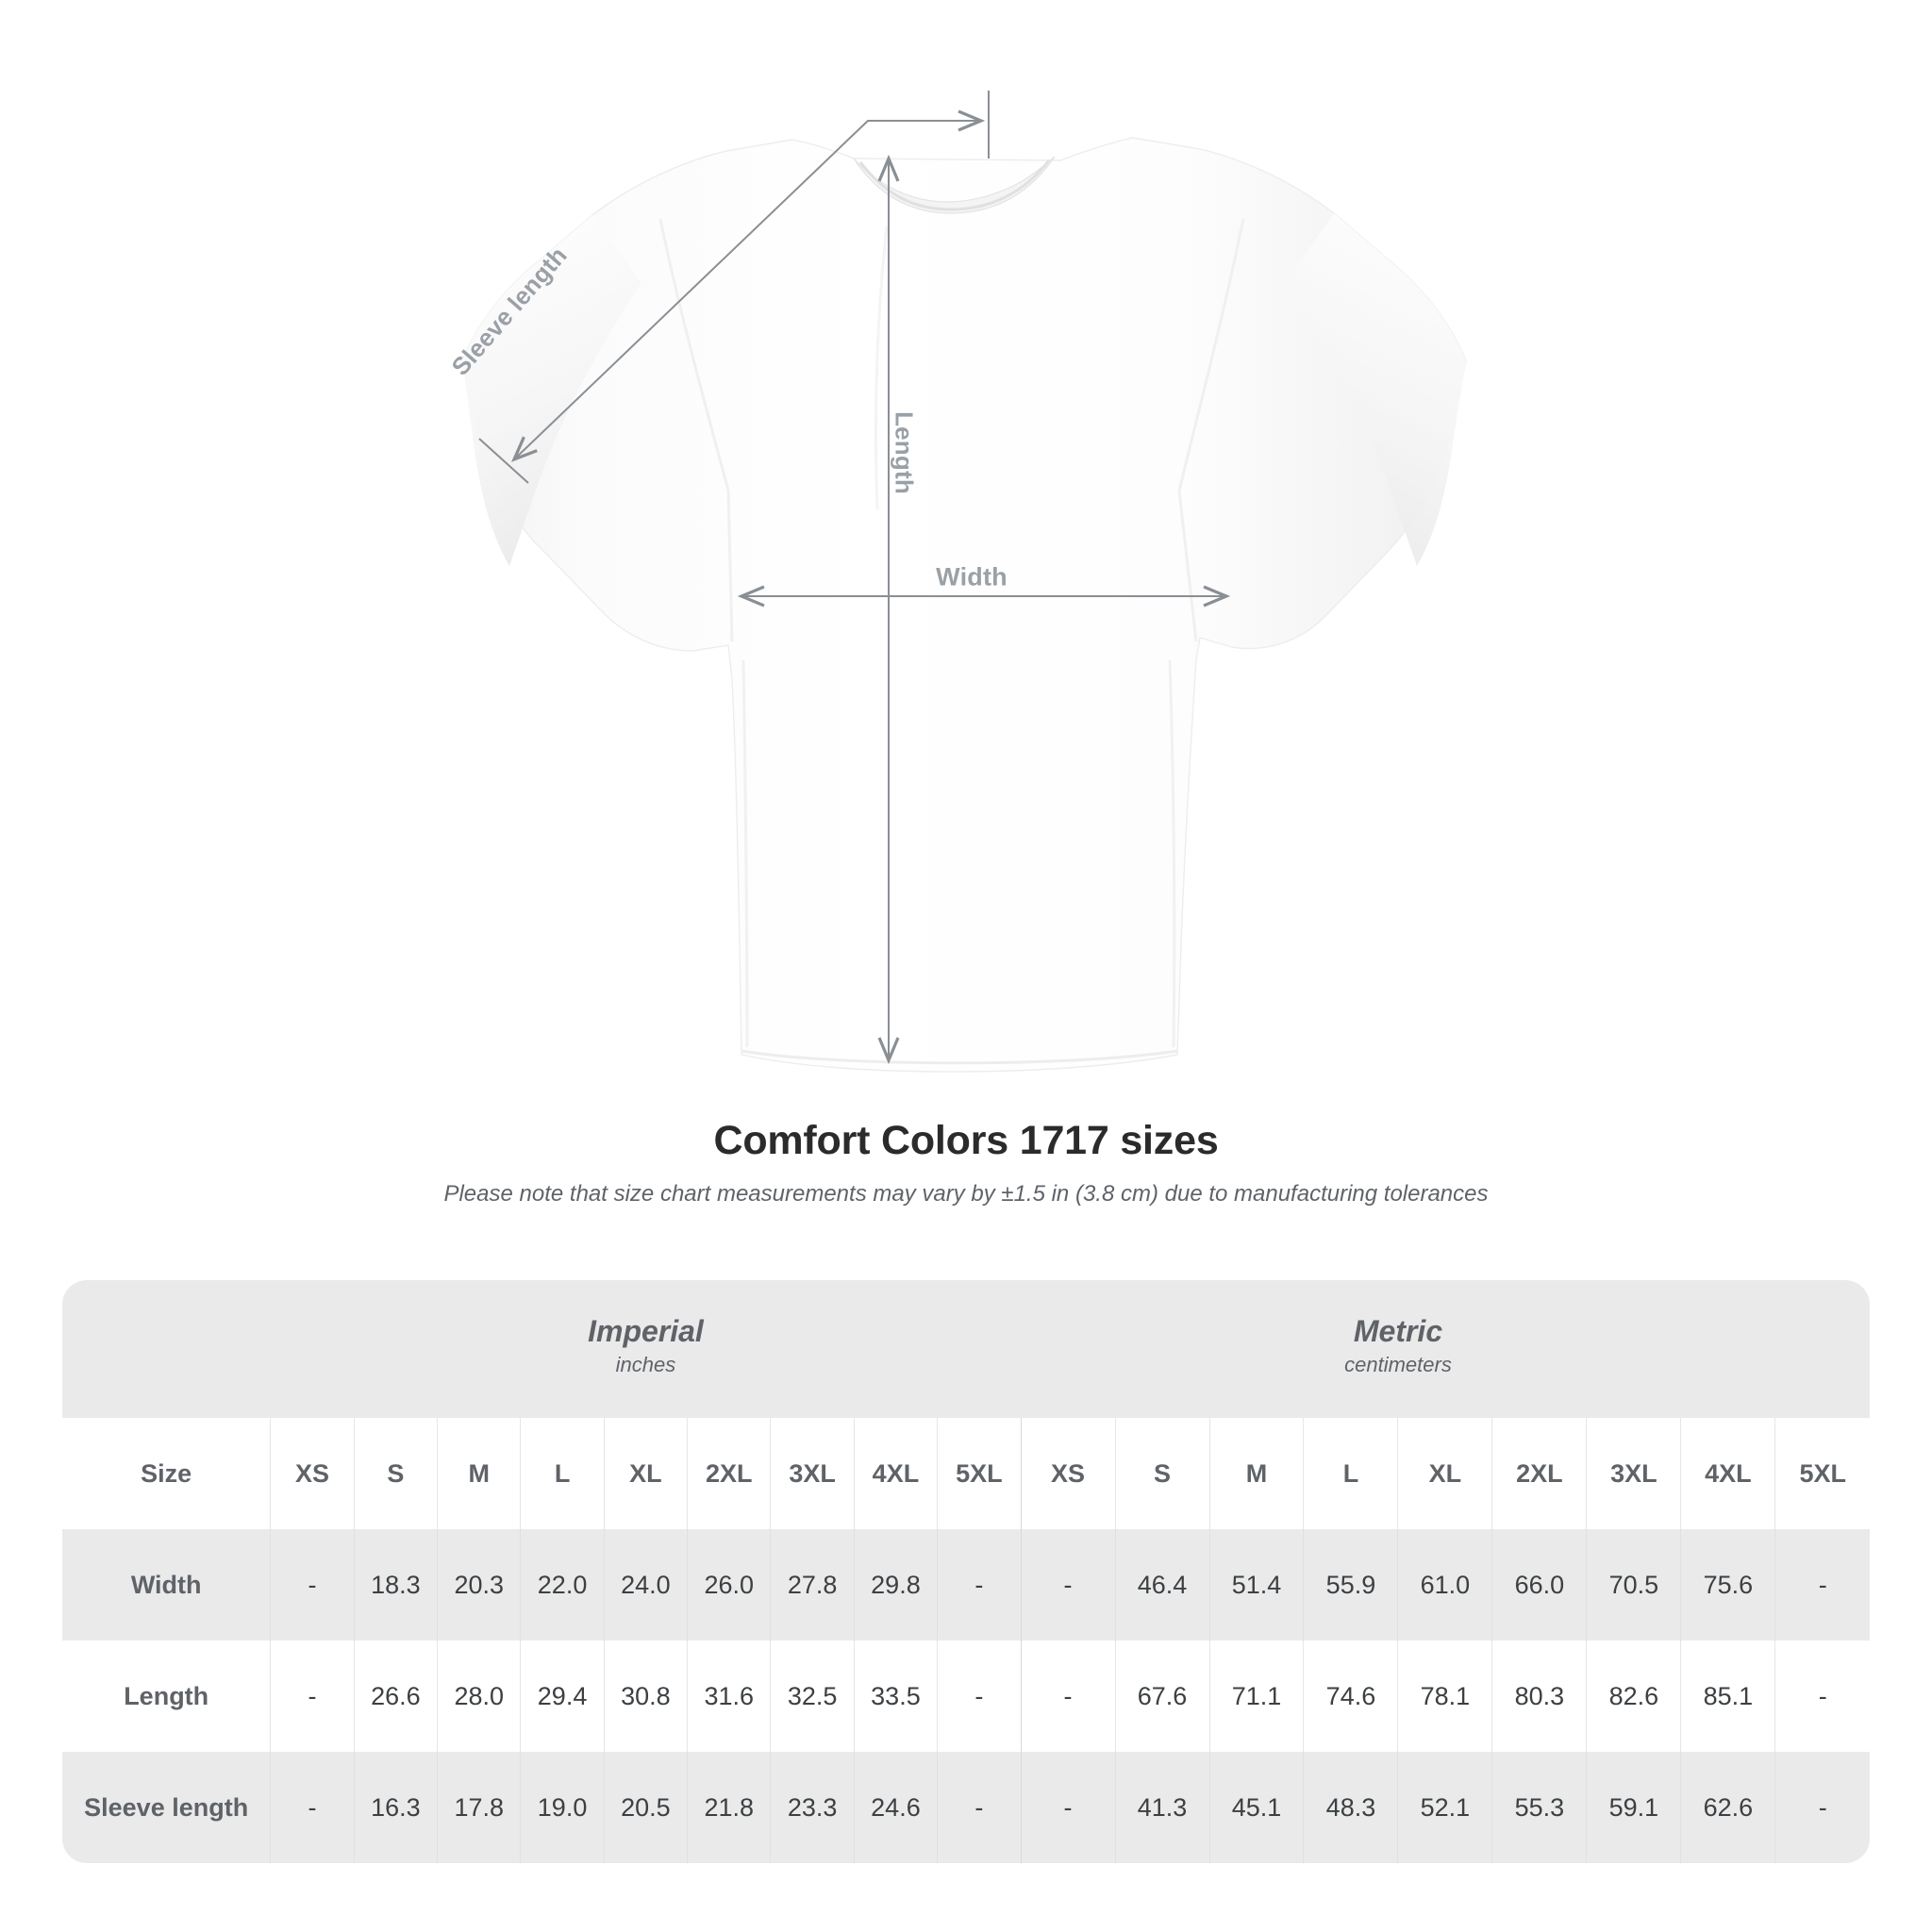 Image resolution: width=1932 pixels, height=1932 pixels. What do you see at coordinates (1728, 1473) in the screenshot?
I see `size-header-metric-4xl: 4XL` at bounding box center [1728, 1473].